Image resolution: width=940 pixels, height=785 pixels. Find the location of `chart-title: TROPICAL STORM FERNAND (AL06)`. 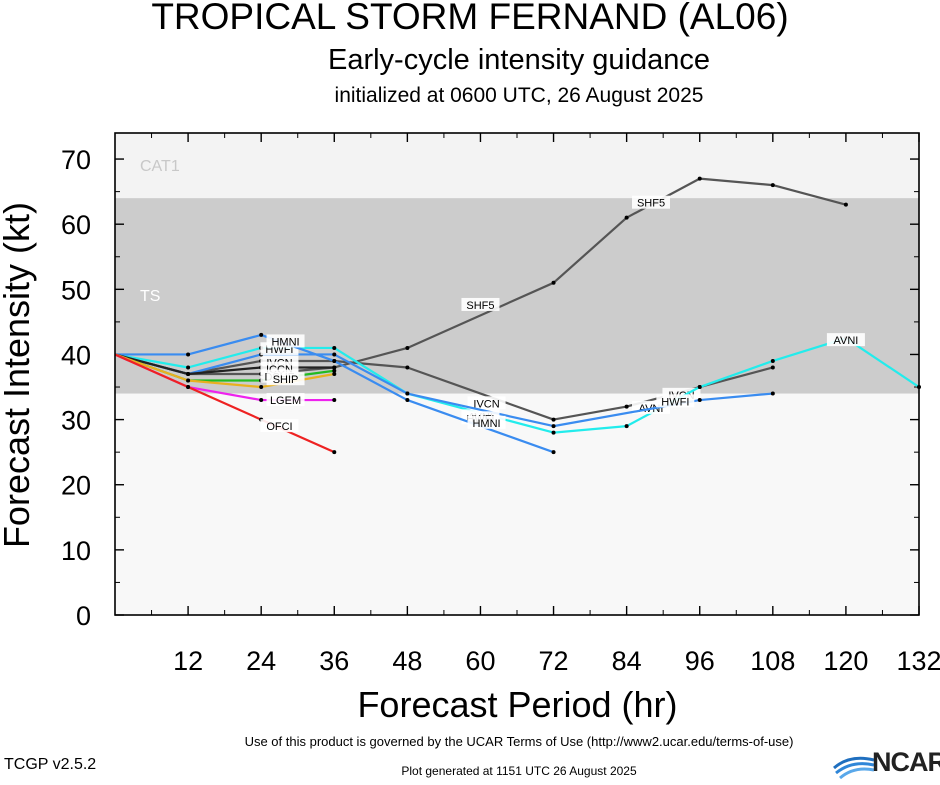

chart-title: TROPICAL STORM FERNAND (AL06) is located at coordinates (470, 18).